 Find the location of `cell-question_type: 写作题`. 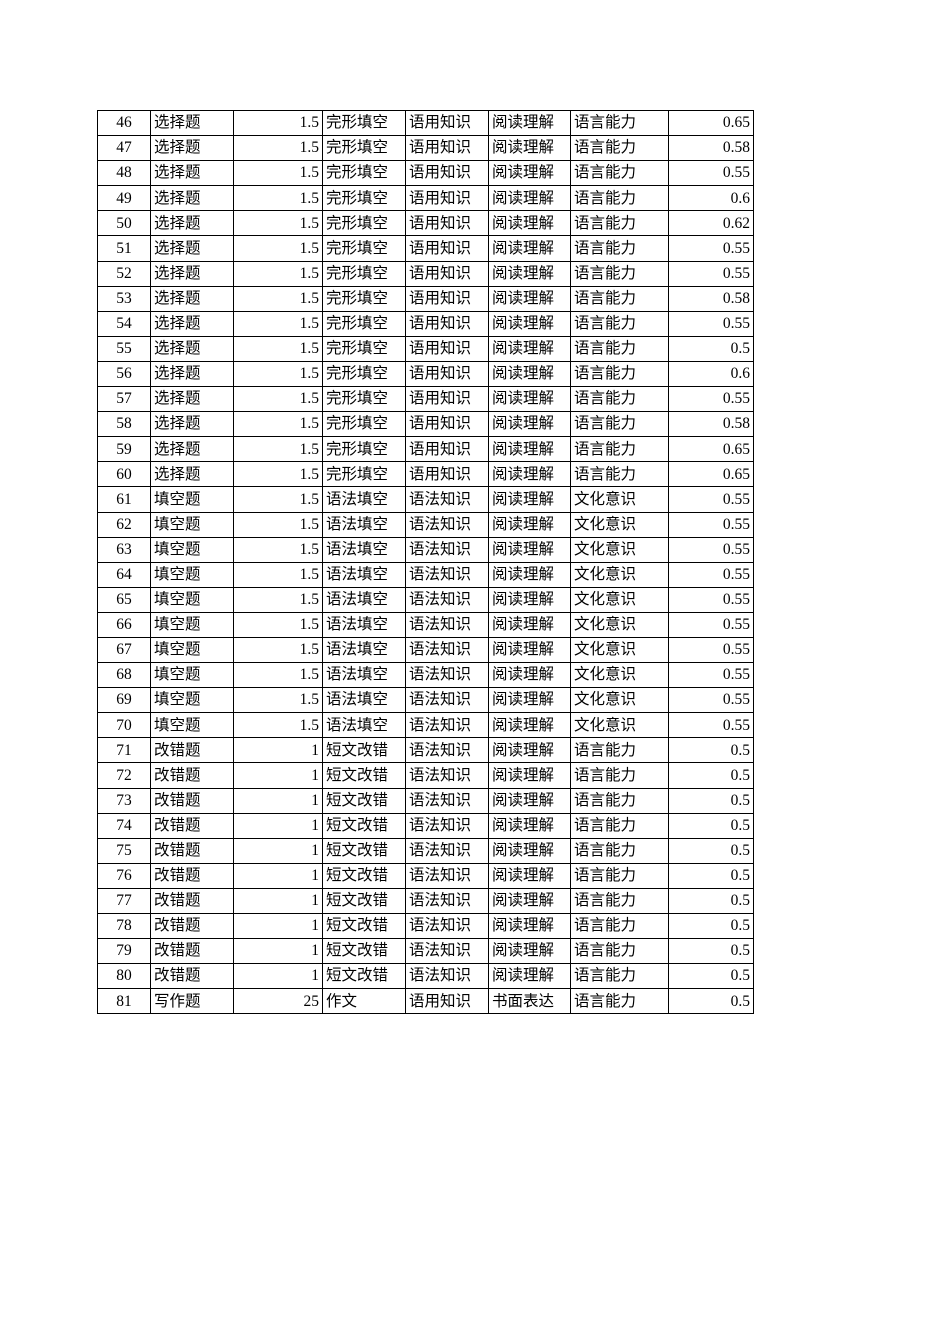

cell-question_type: 写作题 is located at coordinates (192, 1001).